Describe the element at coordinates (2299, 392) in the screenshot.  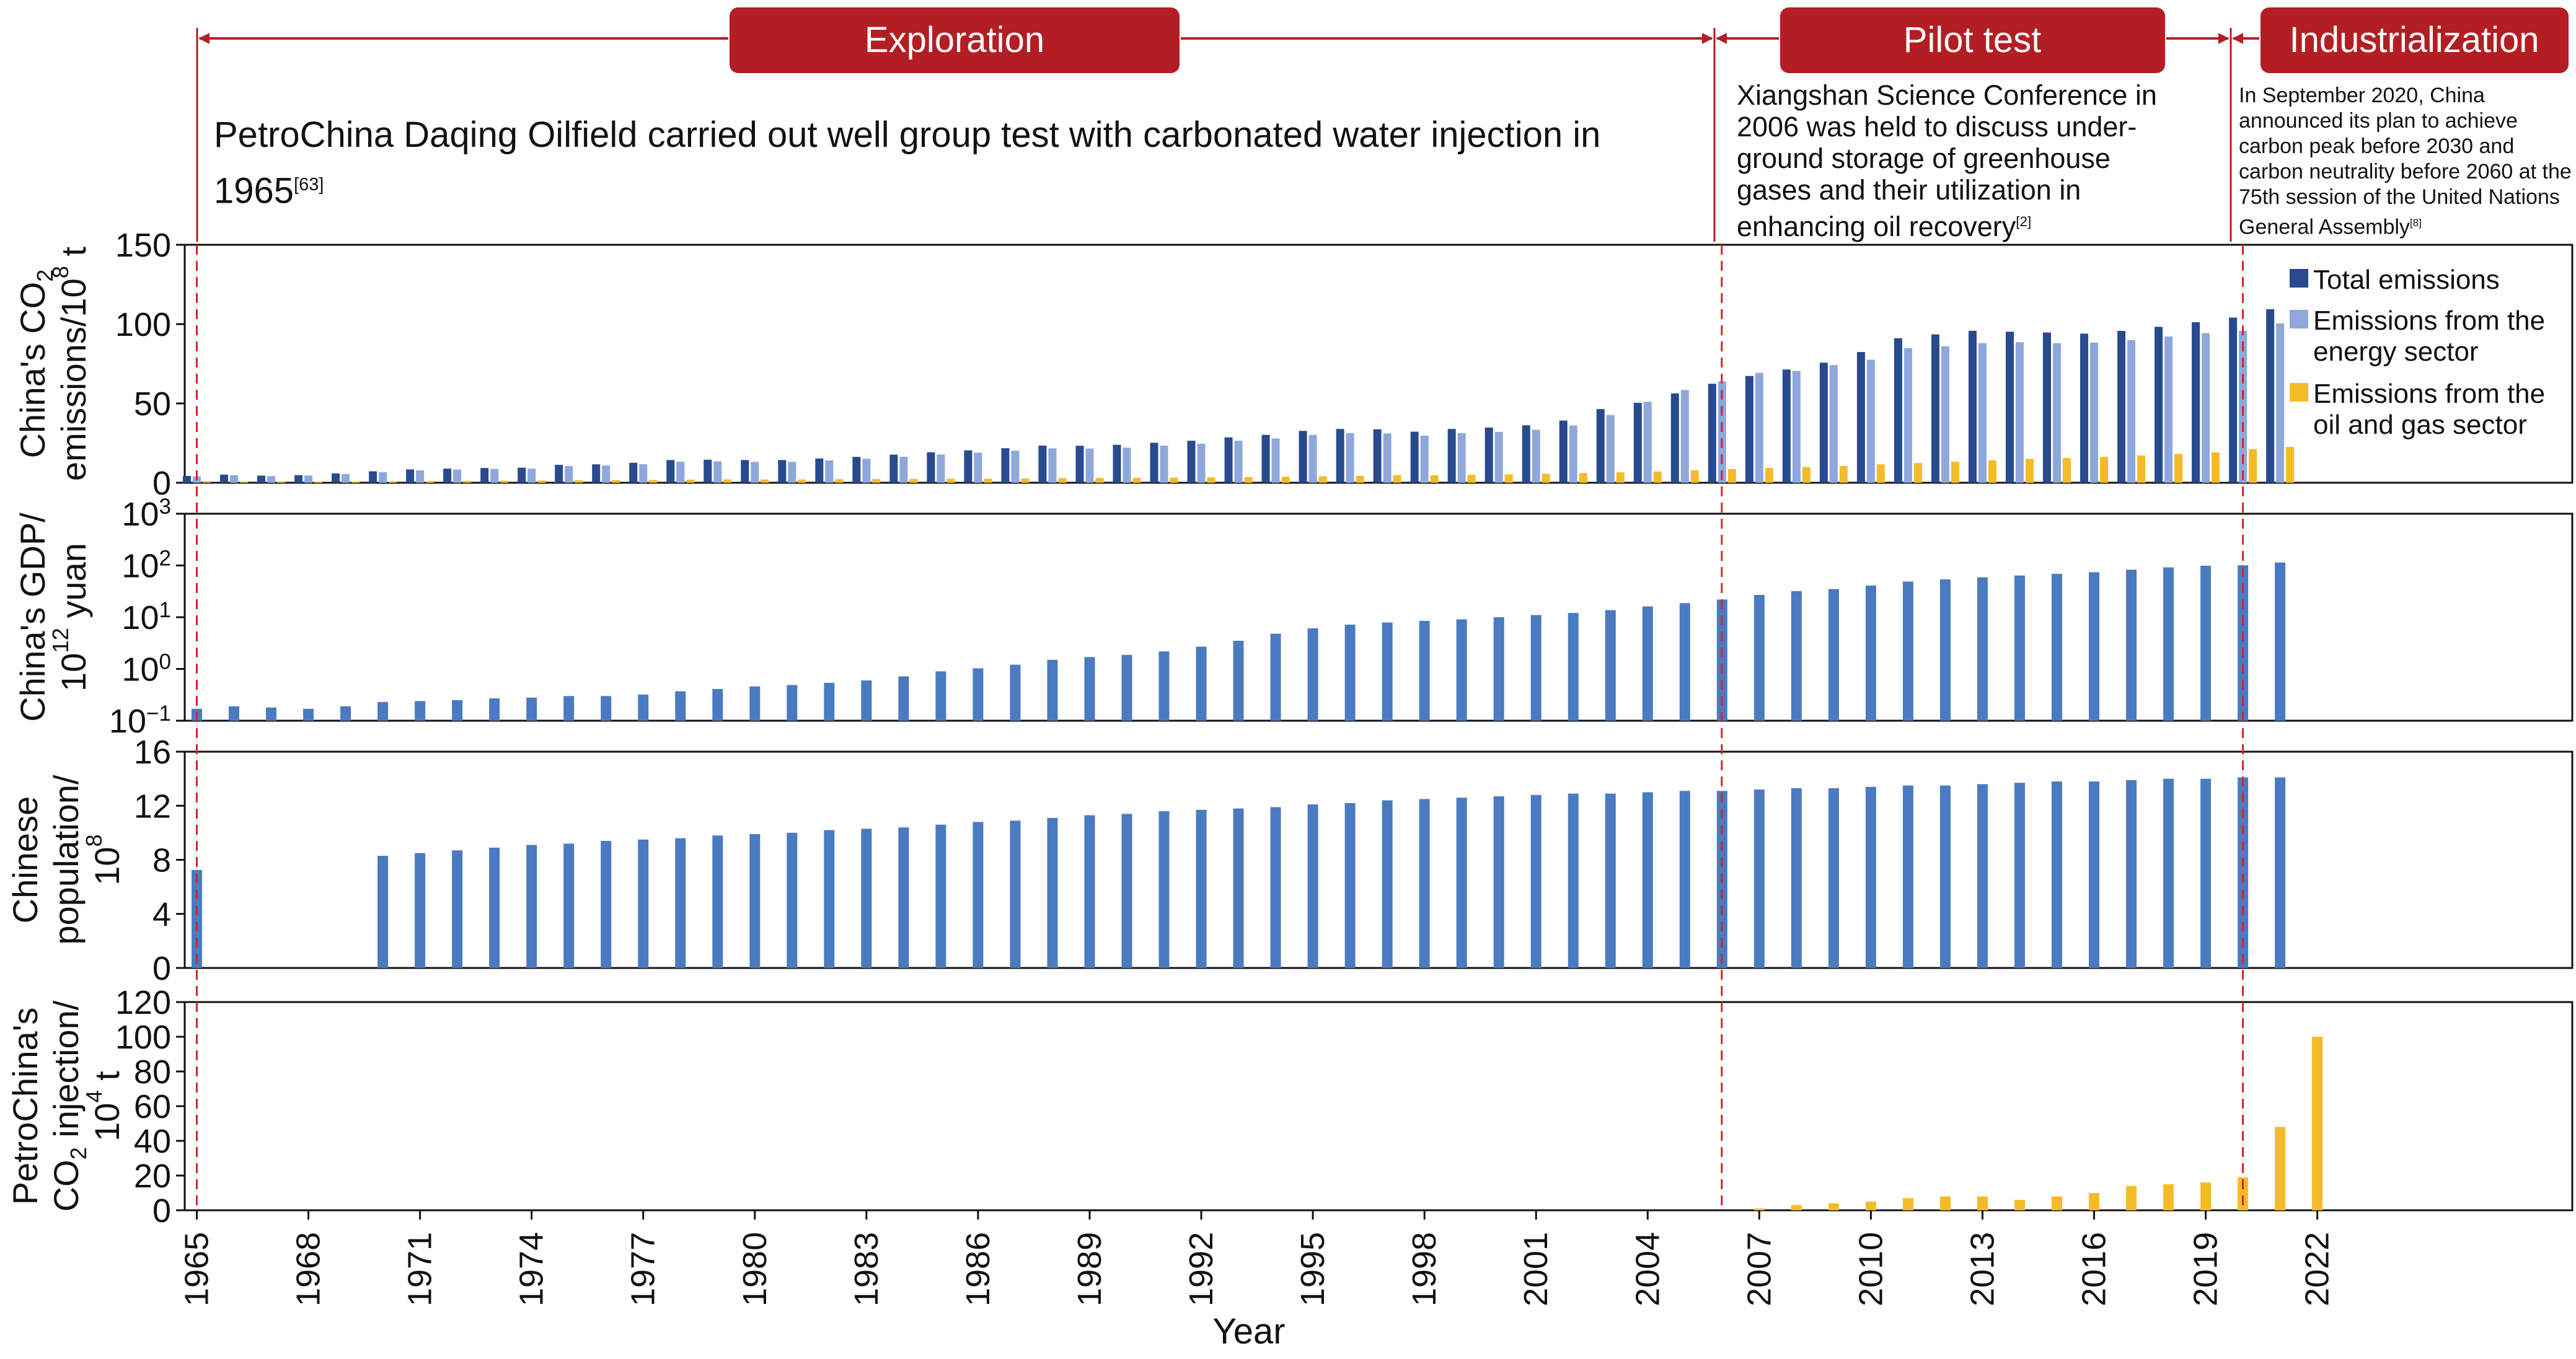
I see `legend-swatch` at that location.